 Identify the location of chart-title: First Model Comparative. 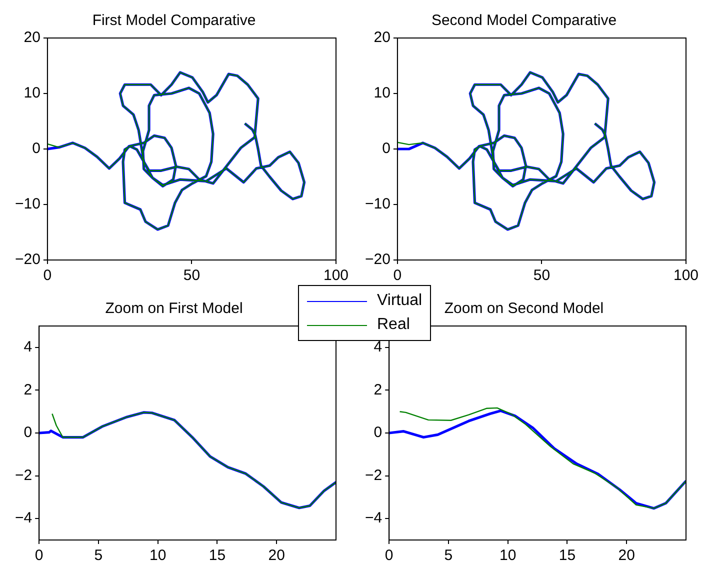
(174, 21).